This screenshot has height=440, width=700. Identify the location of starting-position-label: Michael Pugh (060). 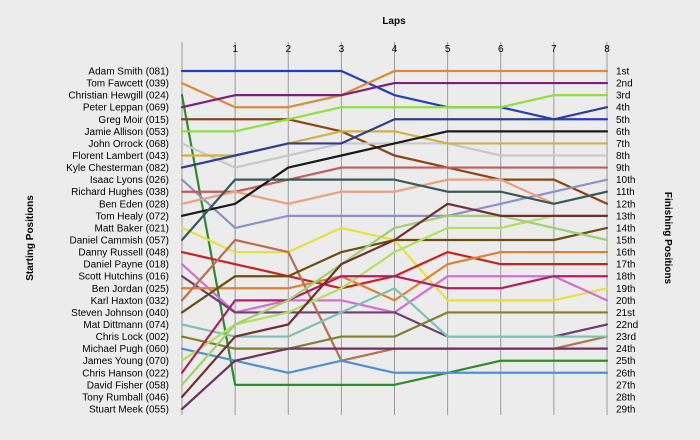
(125, 349).